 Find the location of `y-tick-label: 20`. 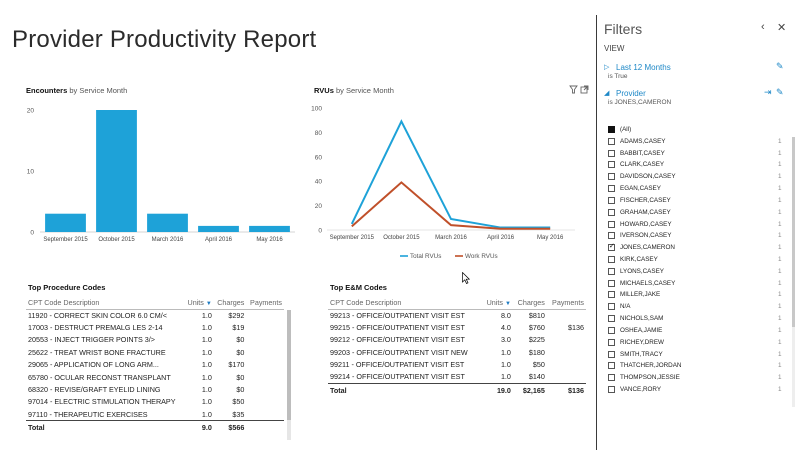

y-tick-label: 20 is located at coordinates (319, 206).